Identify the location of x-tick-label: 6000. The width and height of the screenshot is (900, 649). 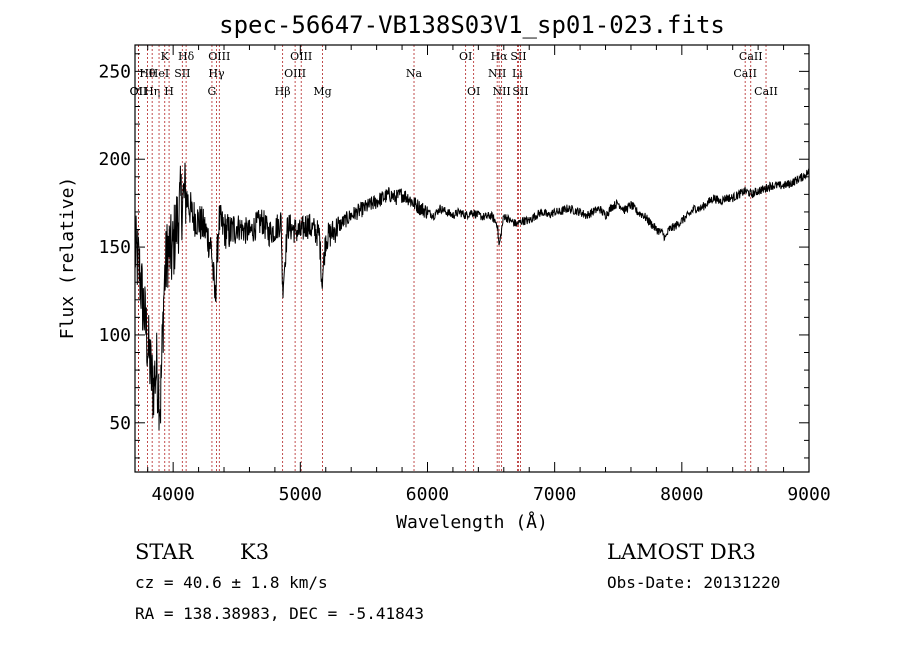
(427, 494).